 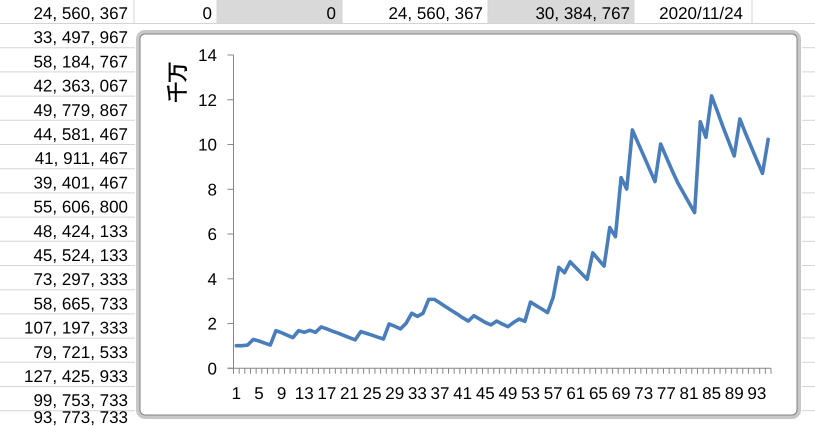 What do you see at coordinates (76, 376) in the screenshot?
I see `text: 127, 425, 933` at bounding box center [76, 376].